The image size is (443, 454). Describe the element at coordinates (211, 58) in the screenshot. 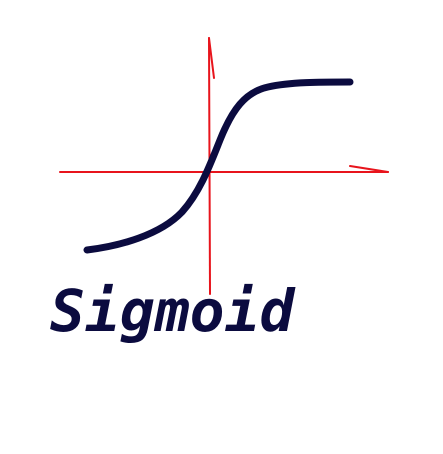

I see `y-axis-arrowhead` at that location.